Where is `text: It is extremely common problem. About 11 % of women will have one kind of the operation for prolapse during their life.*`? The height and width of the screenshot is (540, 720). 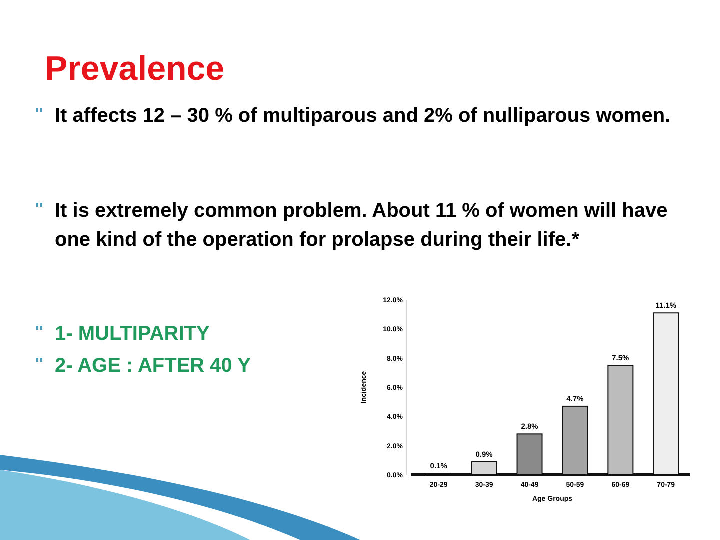
text: It is extremely common problem. About 11 % of women will have one kind of the operation for prolapse during their life.* is located at coordinates (361, 225).